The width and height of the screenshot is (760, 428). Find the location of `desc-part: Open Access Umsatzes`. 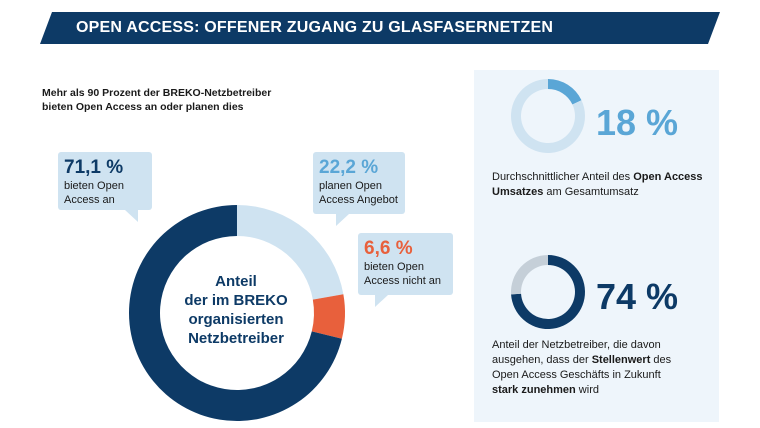

desc-part: Open Access Umsatzes is located at coordinates (597, 184).